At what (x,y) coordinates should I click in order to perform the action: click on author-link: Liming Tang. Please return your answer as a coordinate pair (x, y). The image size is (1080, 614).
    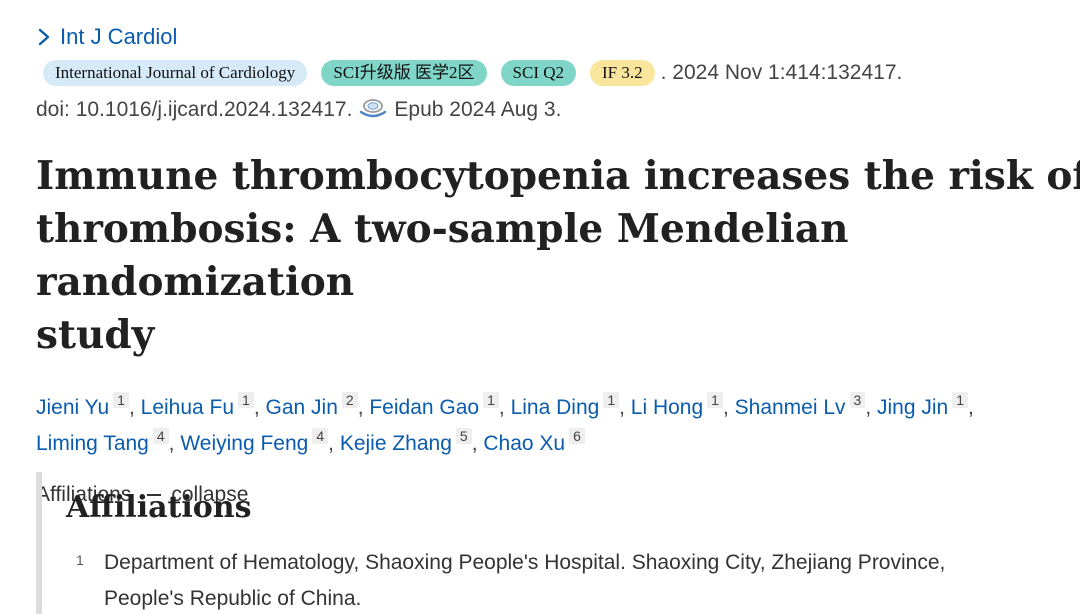
    Looking at the image, I should click on (92, 443).